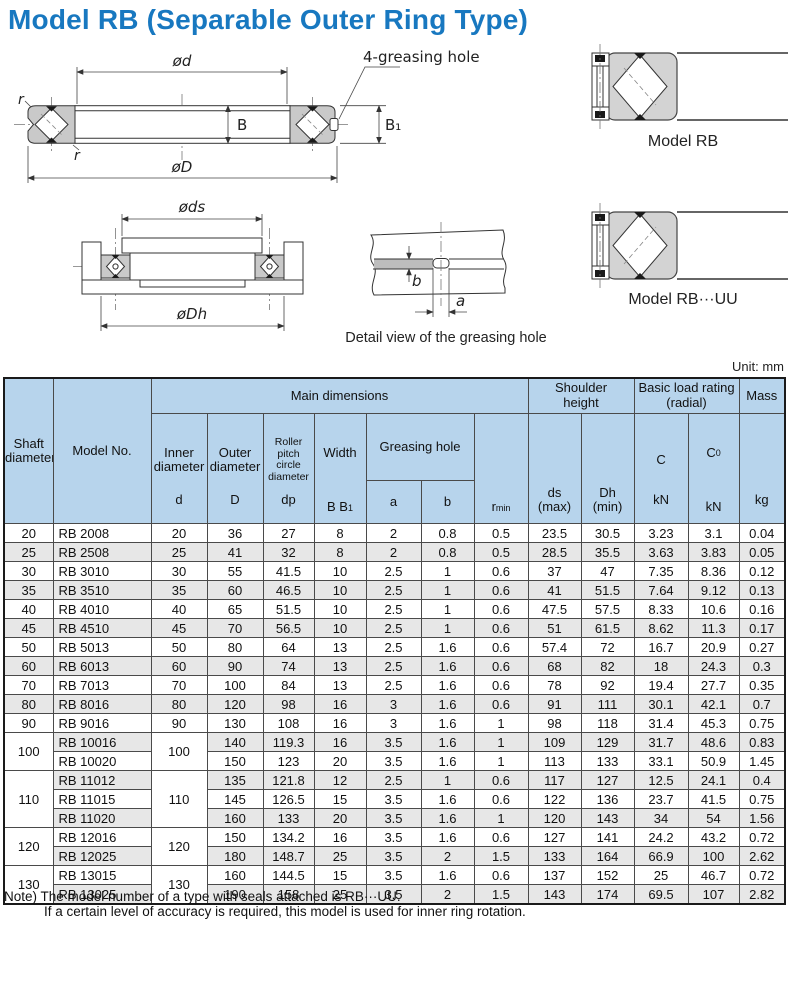  What do you see at coordinates (340, 552) in the screenshot?
I see `cell: 8` at bounding box center [340, 552].